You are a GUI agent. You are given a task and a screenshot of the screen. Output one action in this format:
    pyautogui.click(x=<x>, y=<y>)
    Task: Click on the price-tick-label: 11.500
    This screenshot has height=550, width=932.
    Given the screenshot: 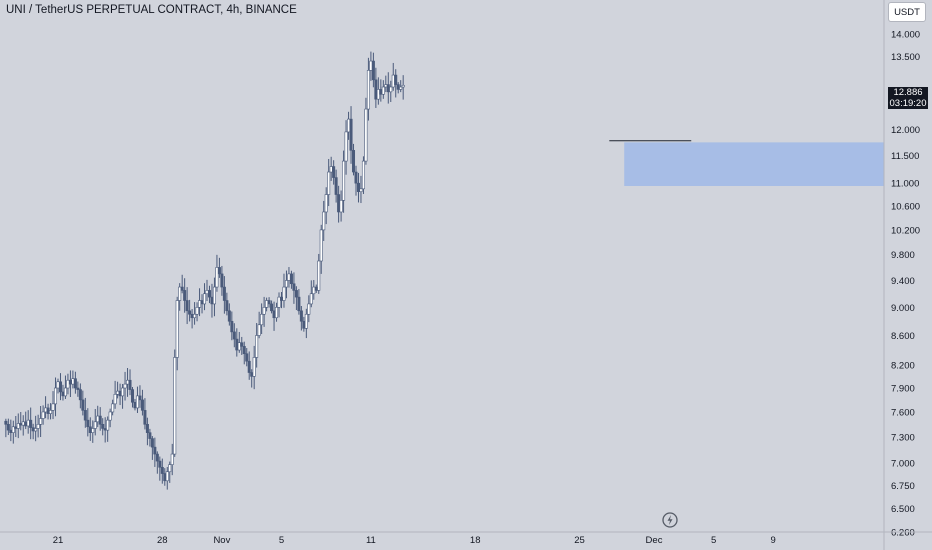 What is the action you would take?
    pyautogui.click(x=905, y=156)
    